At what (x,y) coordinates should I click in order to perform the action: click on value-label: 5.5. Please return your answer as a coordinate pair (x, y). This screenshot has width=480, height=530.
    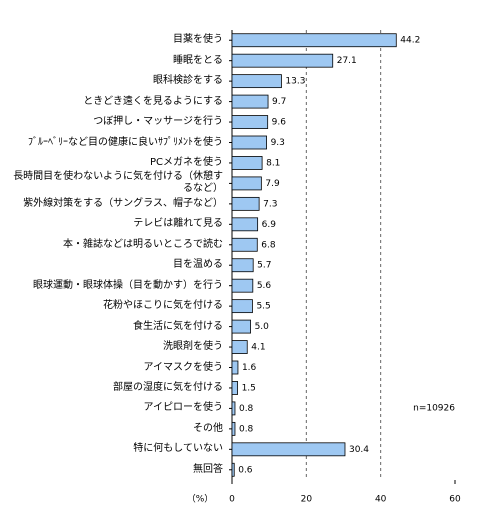
    Looking at the image, I should click on (263, 307).